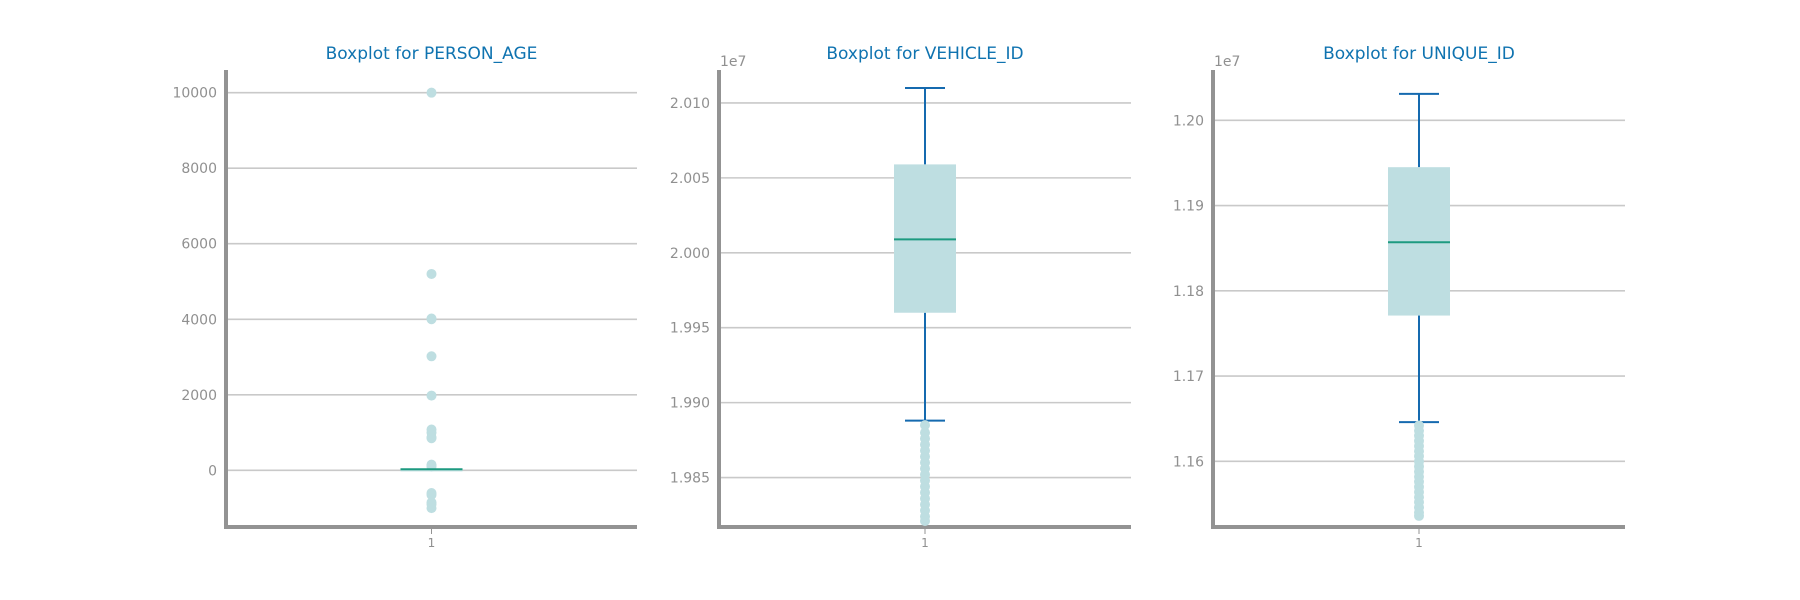 This screenshot has width=1800, height=600. Describe the element at coordinates (690, 104) in the screenshot. I see `y-tick-label: 2.010` at that location.